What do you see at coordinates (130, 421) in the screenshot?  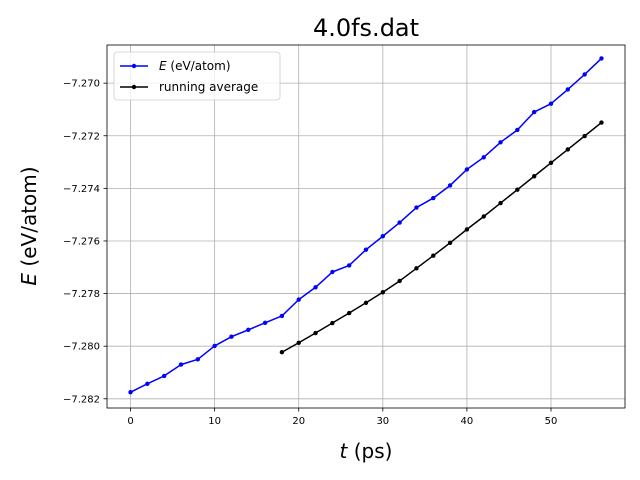 I see `x-tick-label: 0` at bounding box center [130, 421].